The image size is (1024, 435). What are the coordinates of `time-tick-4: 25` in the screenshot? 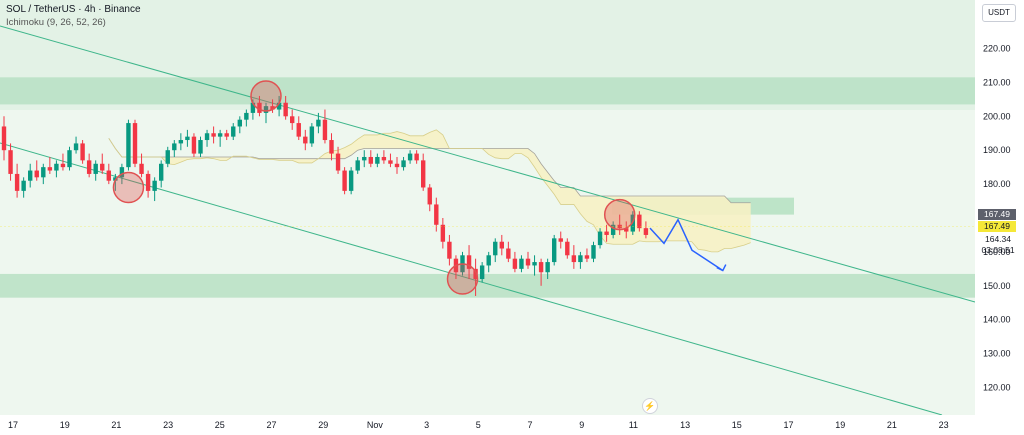 It's located at (220, 425).